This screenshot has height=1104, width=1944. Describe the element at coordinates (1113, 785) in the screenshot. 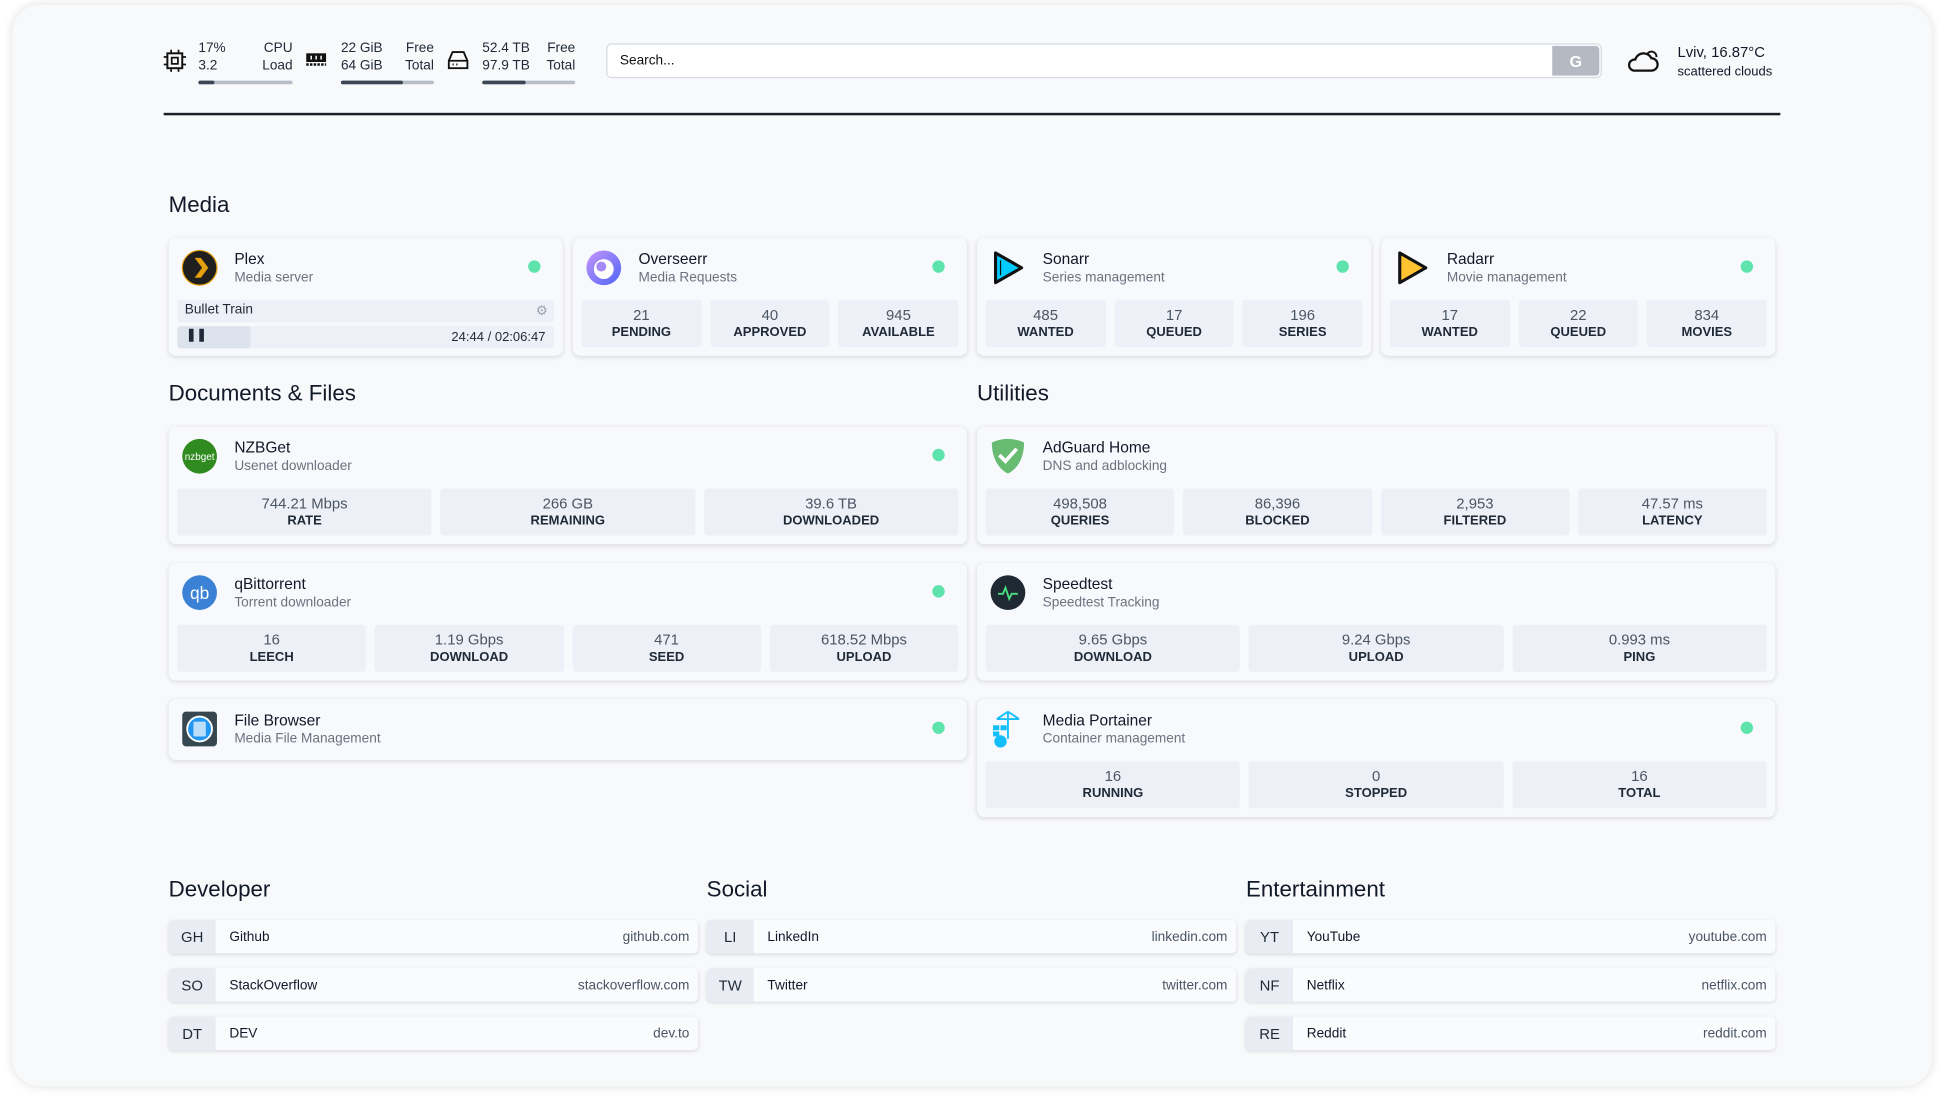

I see `stat-running: 16 RUNNING` at that location.